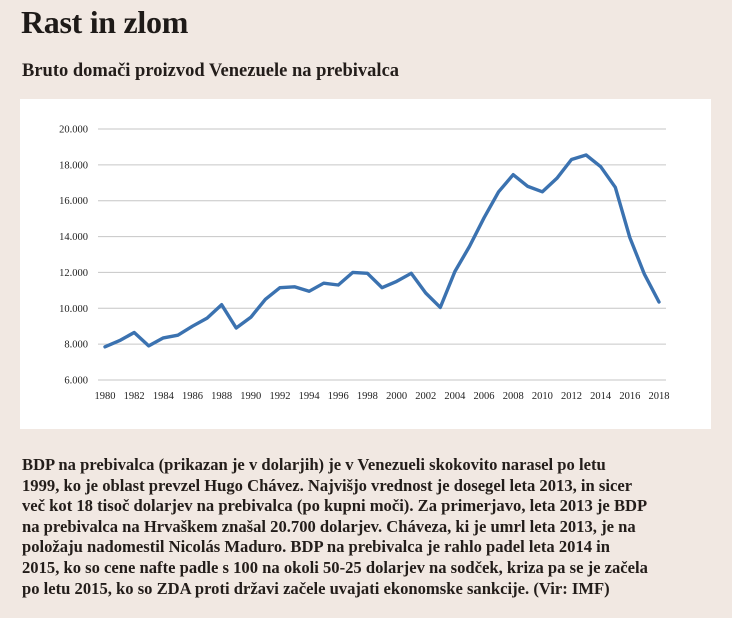  What do you see at coordinates (455, 396) in the screenshot?
I see `x-tick-label: 2004` at bounding box center [455, 396].